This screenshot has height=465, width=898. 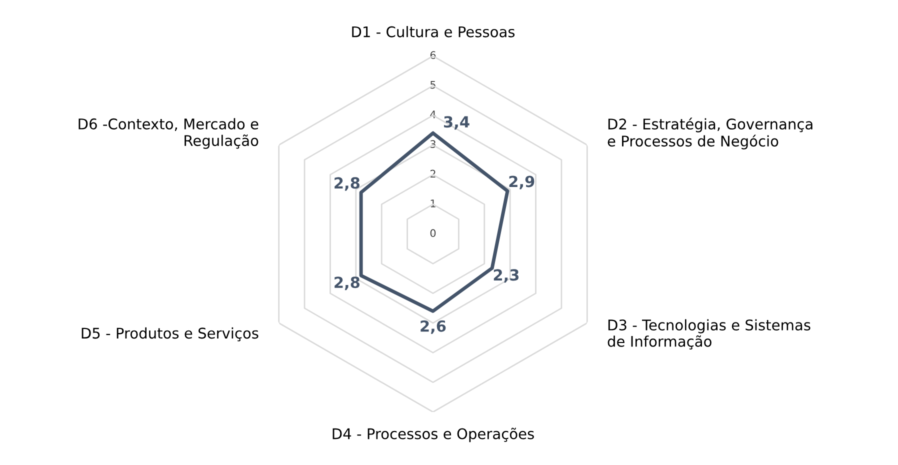 What do you see at coordinates (709, 334) in the screenshot?
I see `spoke-label: D3 - Tecnologias e Sistemas de Informação` at bounding box center [709, 334].